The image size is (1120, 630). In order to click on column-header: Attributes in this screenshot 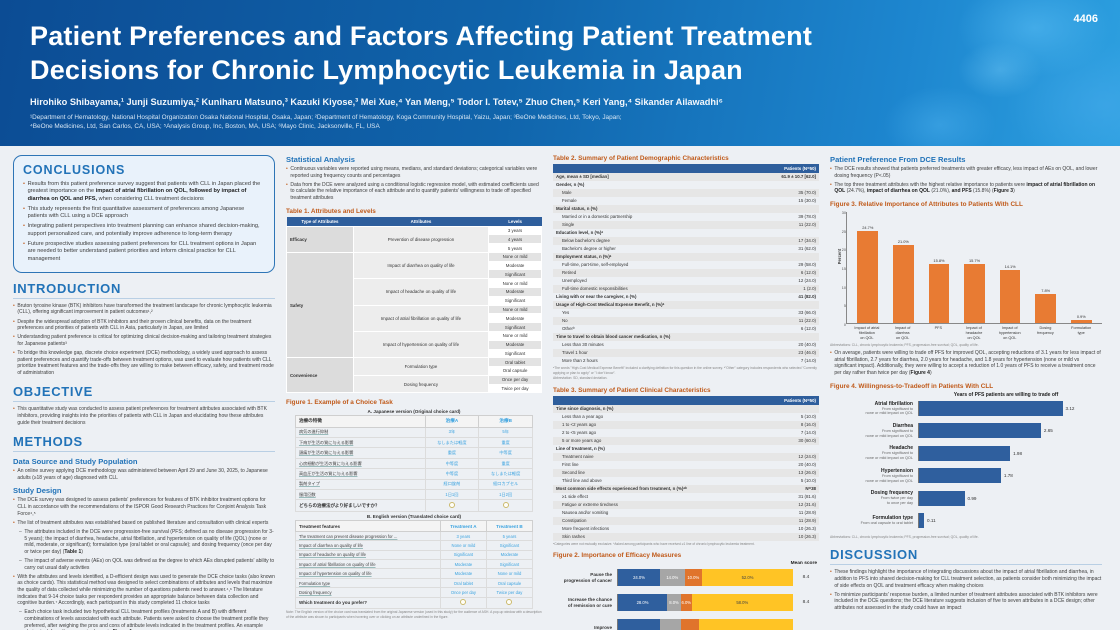, I will do `click(421, 221)`.